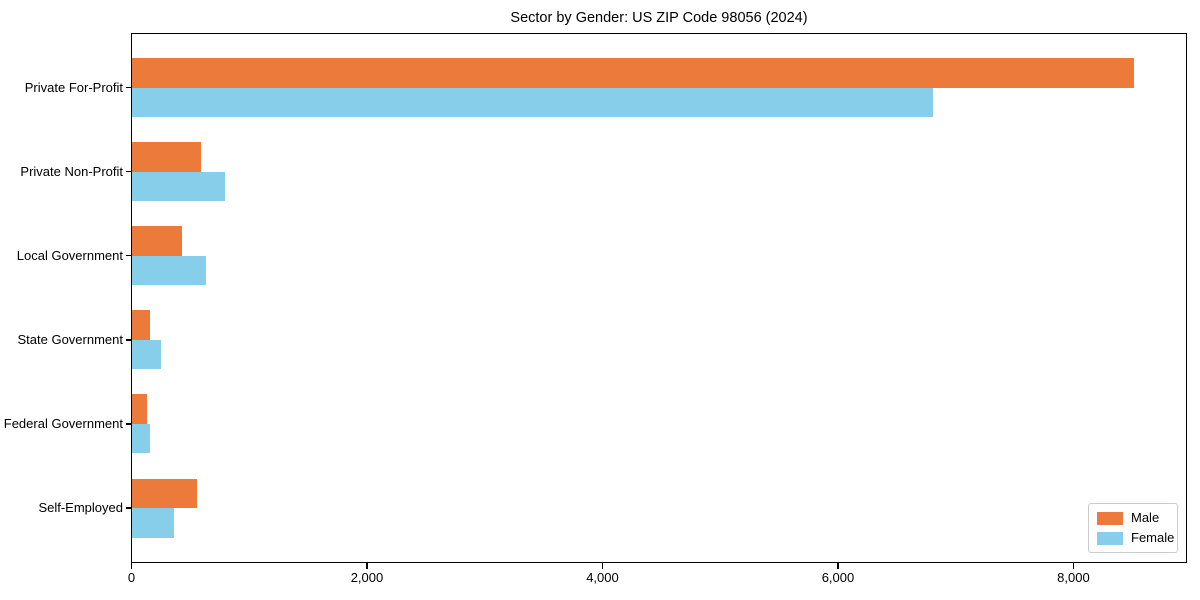 The image size is (1200, 600). I want to click on bar-male-self-employed, so click(164, 493).